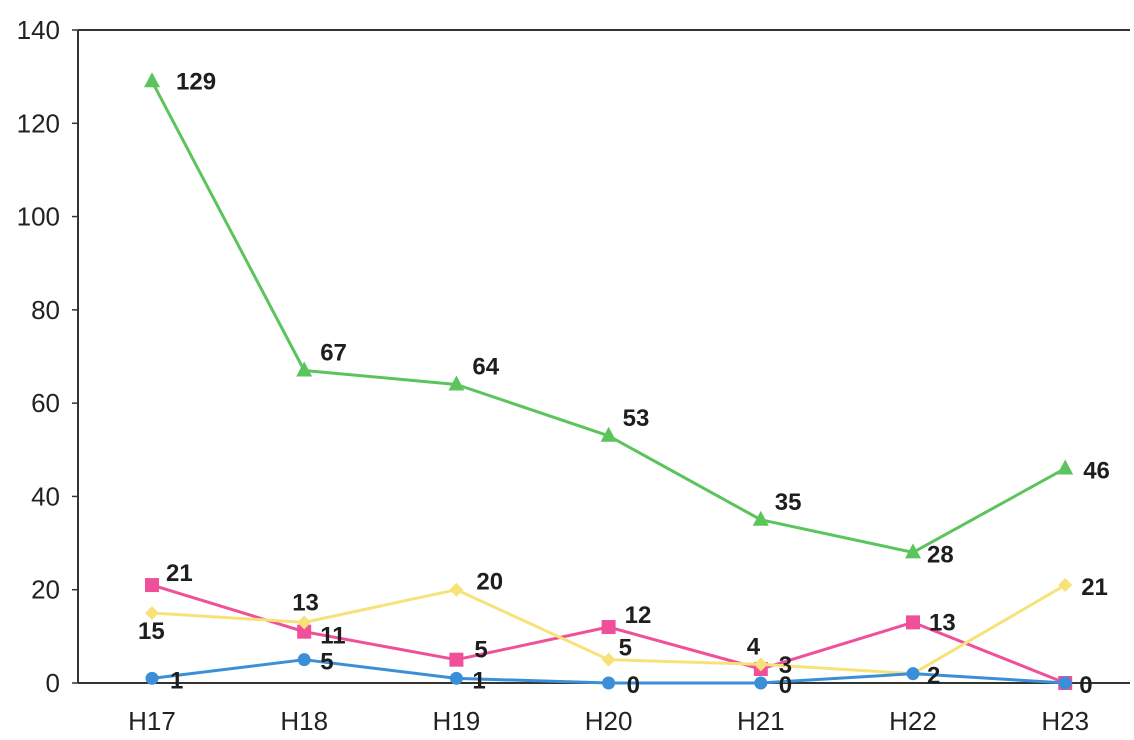 This screenshot has height=740, width=1134. Describe the element at coordinates (485, 366) in the screenshot. I see `data-label: 64` at that location.